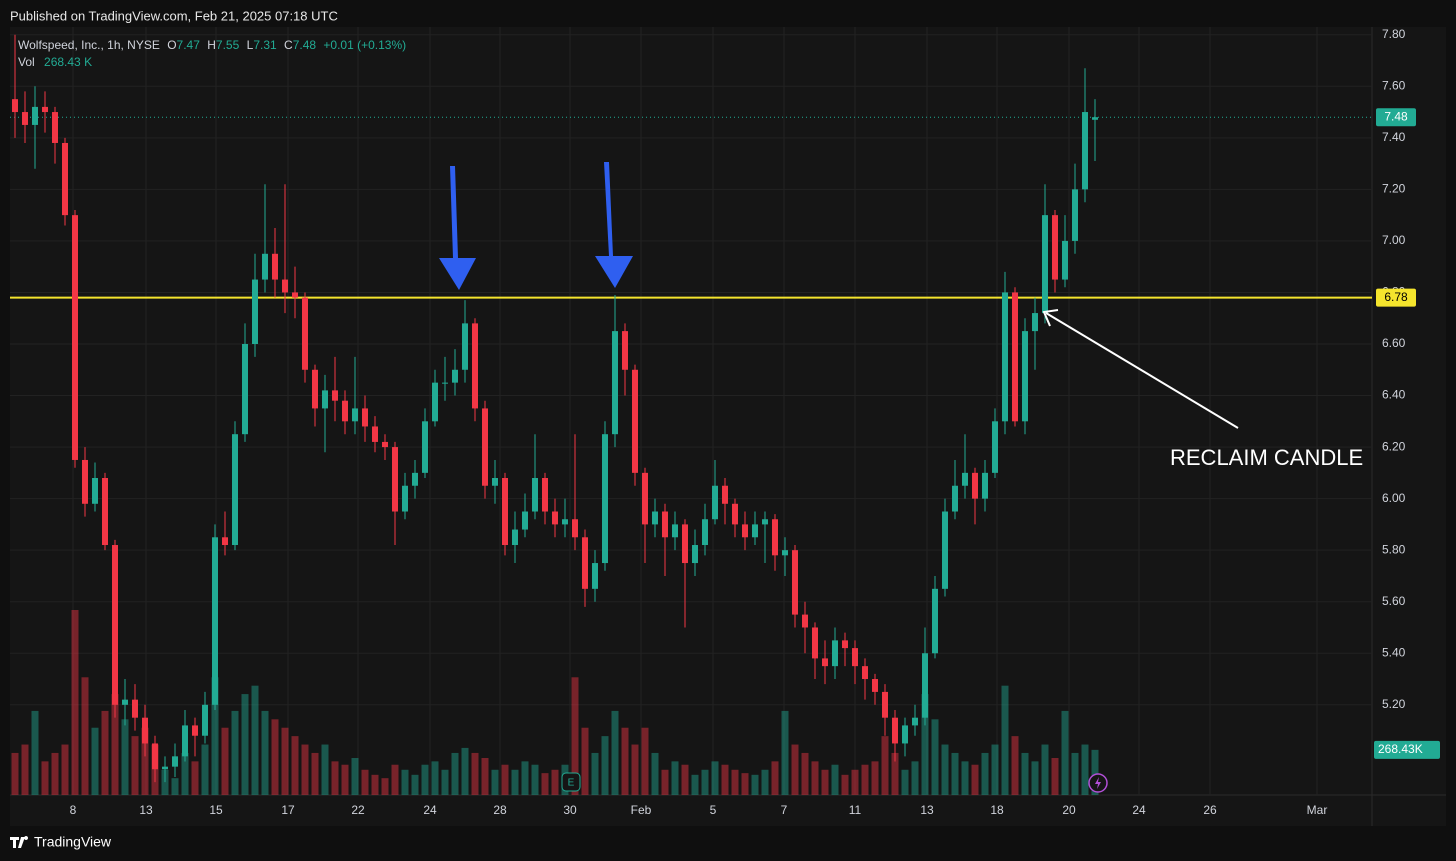 This screenshot has height=861, width=1456. What do you see at coordinates (855, 810) in the screenshot?
I see `x-tick-label: 11` at bounding box center [855, 810].